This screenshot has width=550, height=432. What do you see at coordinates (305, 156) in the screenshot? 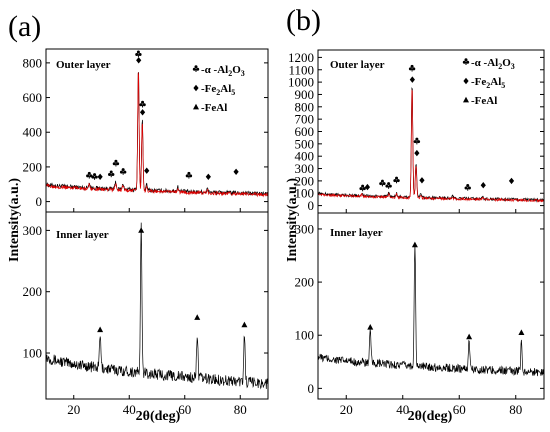
I see `y-tick-label-b-top-4: 400` at bounding box center [305, 156].